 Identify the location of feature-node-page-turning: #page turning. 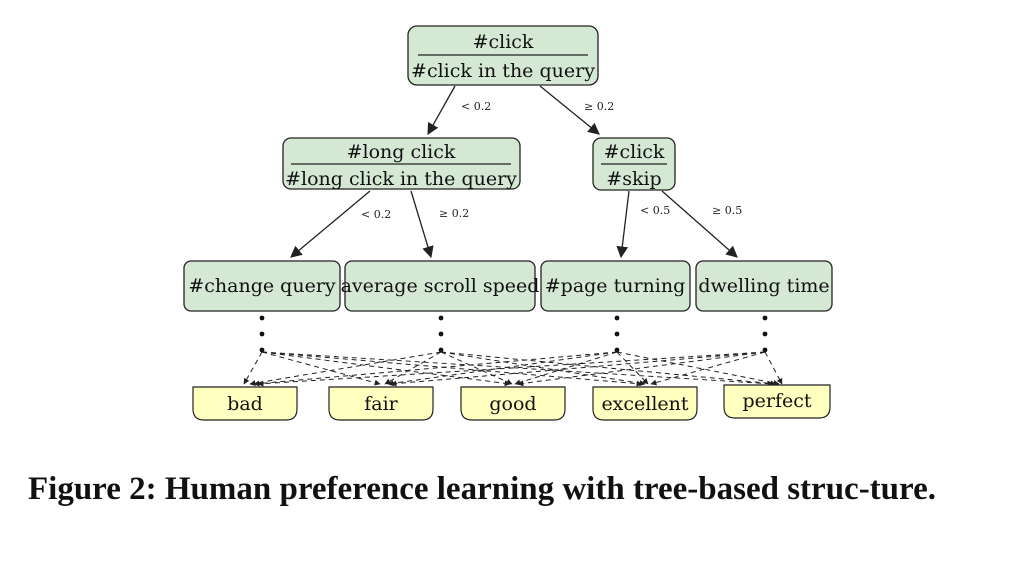
(615, 286).